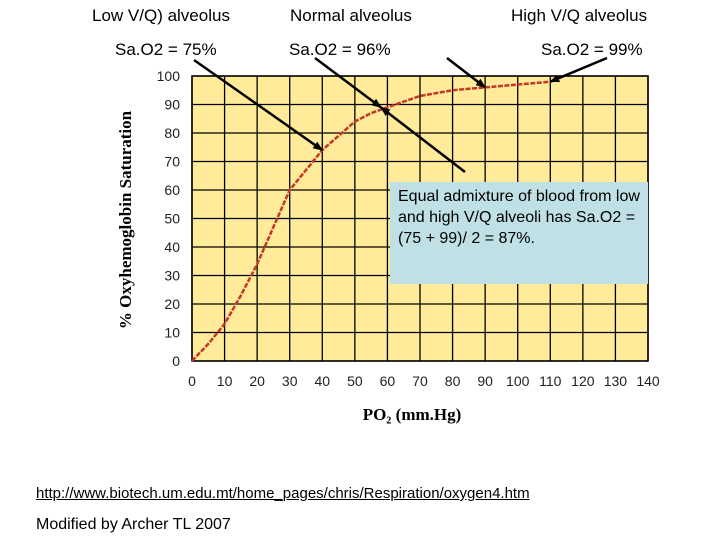  What do you see at coordinates (423, 139) in the screenshot?
I see `note-arrow` at bounding box center [423, 139].